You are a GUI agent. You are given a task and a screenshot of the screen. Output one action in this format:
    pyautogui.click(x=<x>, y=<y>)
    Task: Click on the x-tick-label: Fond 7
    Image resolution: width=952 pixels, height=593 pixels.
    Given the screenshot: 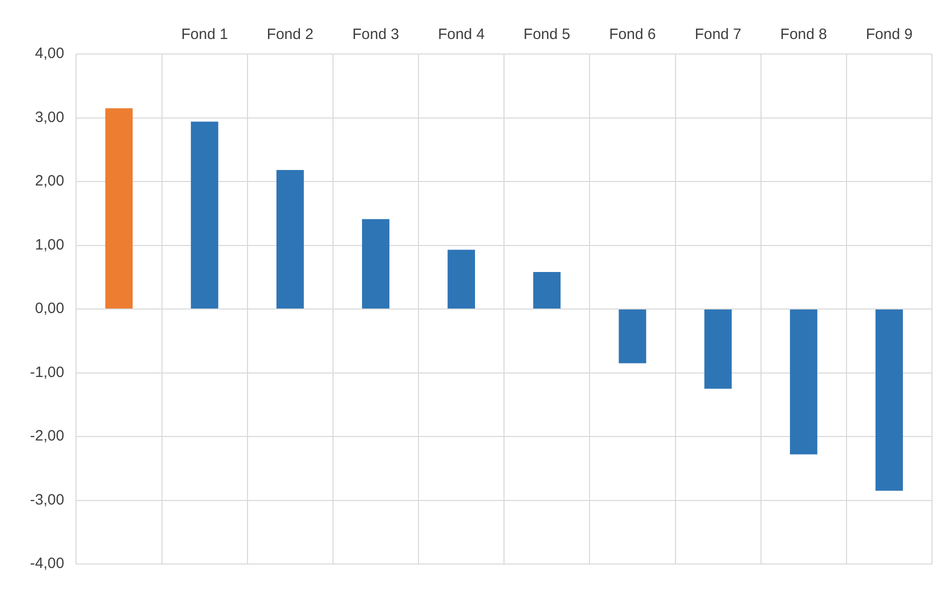 What is the action you would take?
    pyautogui.click(x=718, y=35)
    